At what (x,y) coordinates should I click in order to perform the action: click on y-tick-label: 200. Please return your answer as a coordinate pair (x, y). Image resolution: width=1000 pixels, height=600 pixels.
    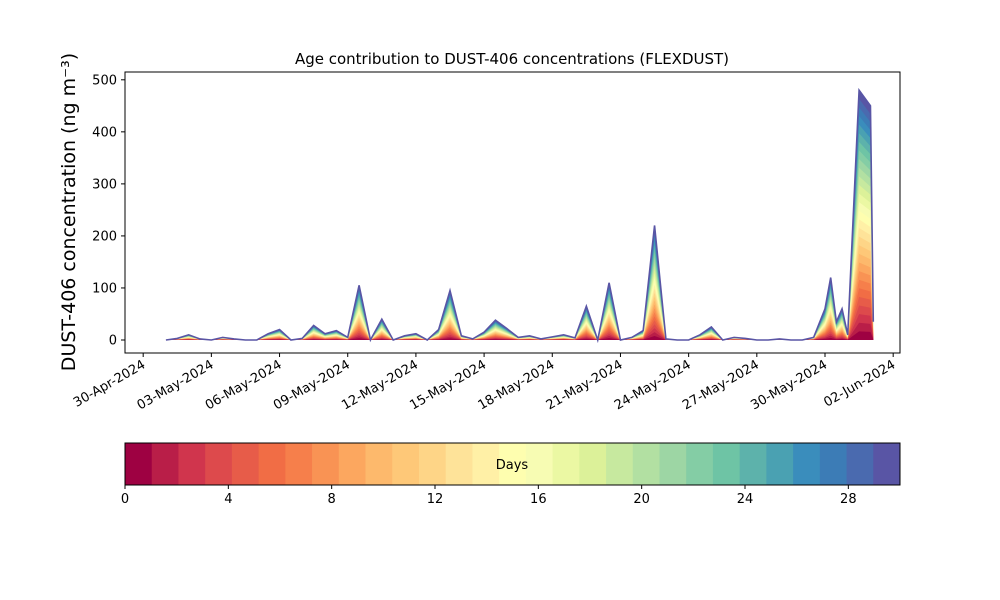
    Looking at the image, I should click on (104, 236).